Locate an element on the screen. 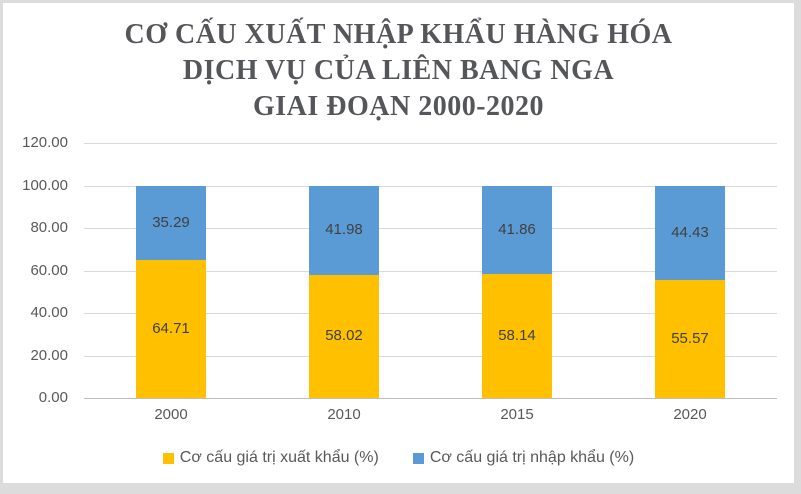 This screenshot has width=801, height=494. legend-item: Cơ cấu giá trị nhập khẩu (%) is located at coordinates (523, 458).